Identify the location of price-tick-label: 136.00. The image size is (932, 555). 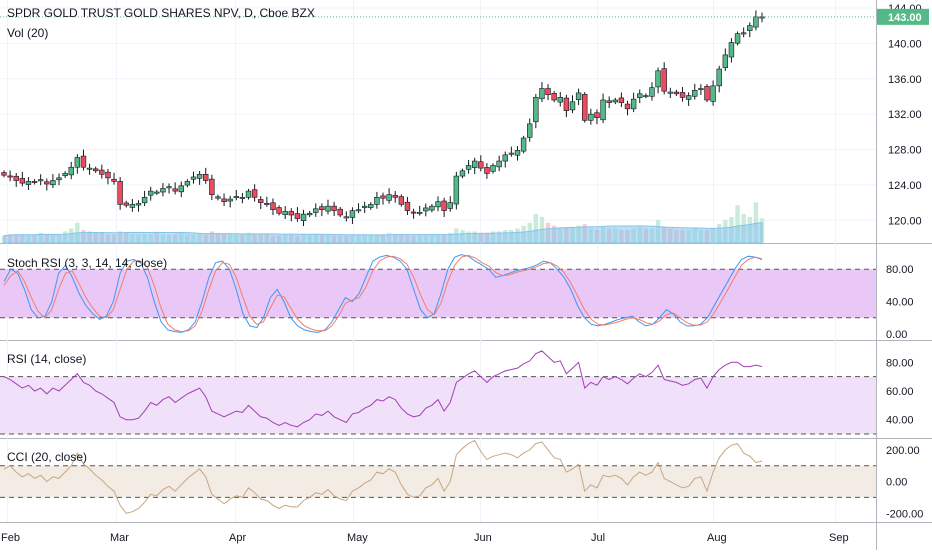
(905, 80).